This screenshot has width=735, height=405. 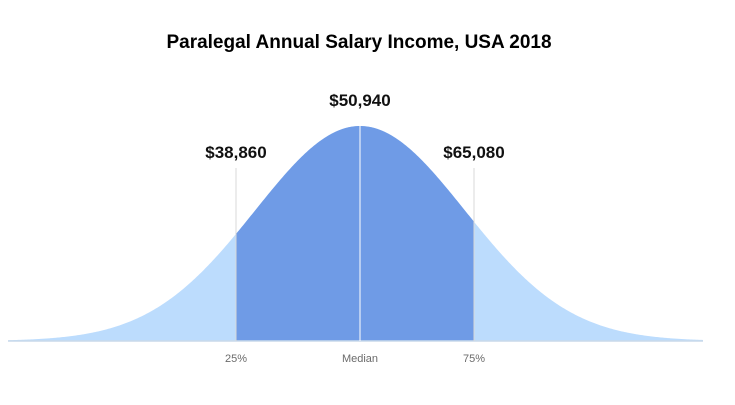 I want to click on p25-value-label: $38,860, so click(x=235, y=152).